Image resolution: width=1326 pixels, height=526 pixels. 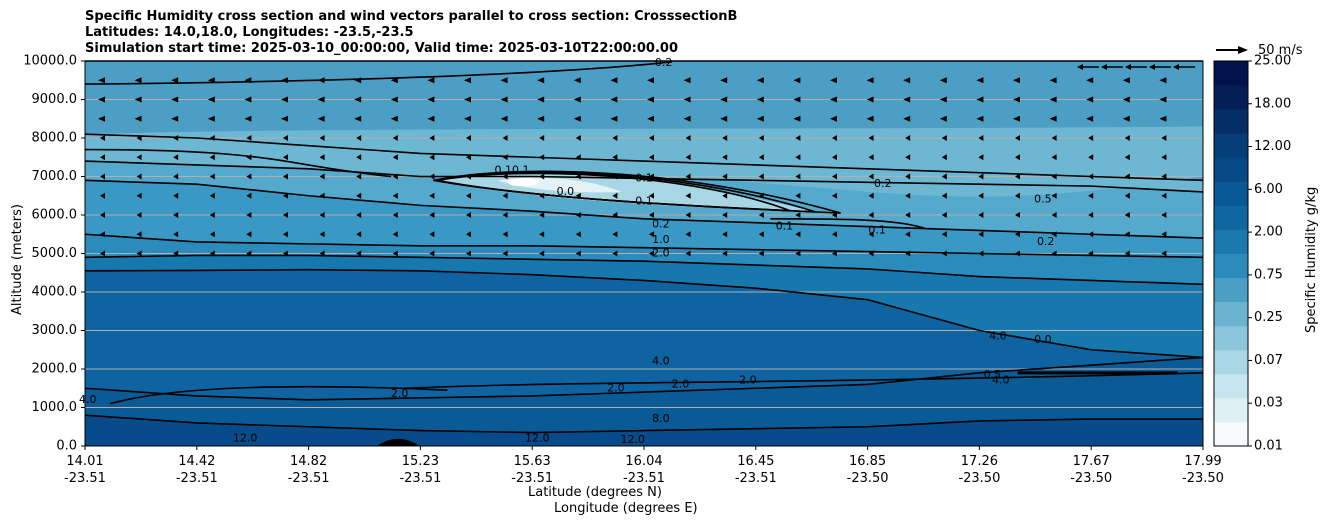 I want to click on contour-label: 1.0, so click(x=661, y=239).